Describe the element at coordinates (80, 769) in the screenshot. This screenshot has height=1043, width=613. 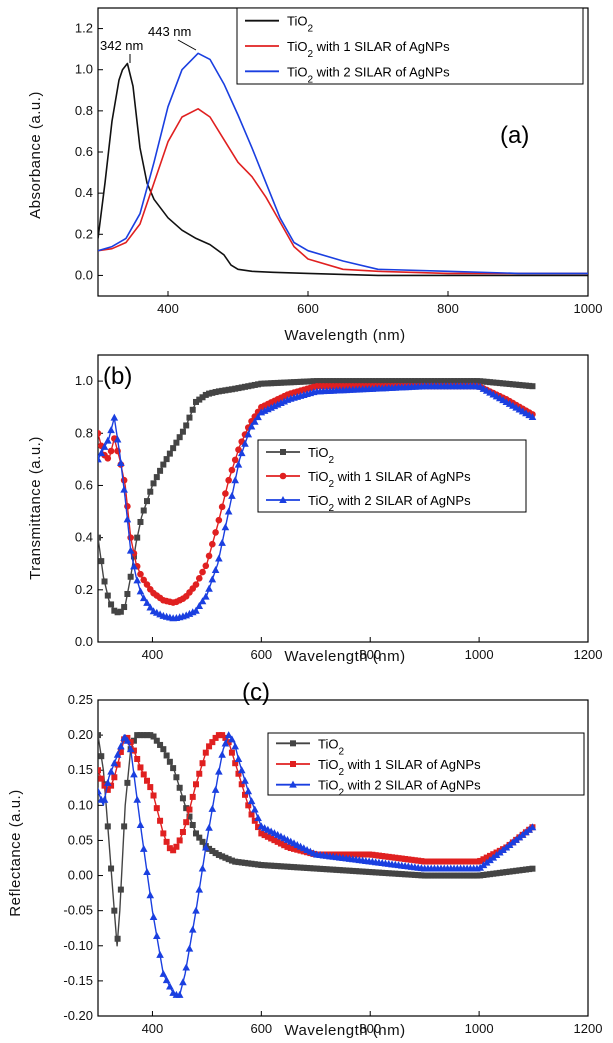
I see `y-tick-label: 0.15` at that location.